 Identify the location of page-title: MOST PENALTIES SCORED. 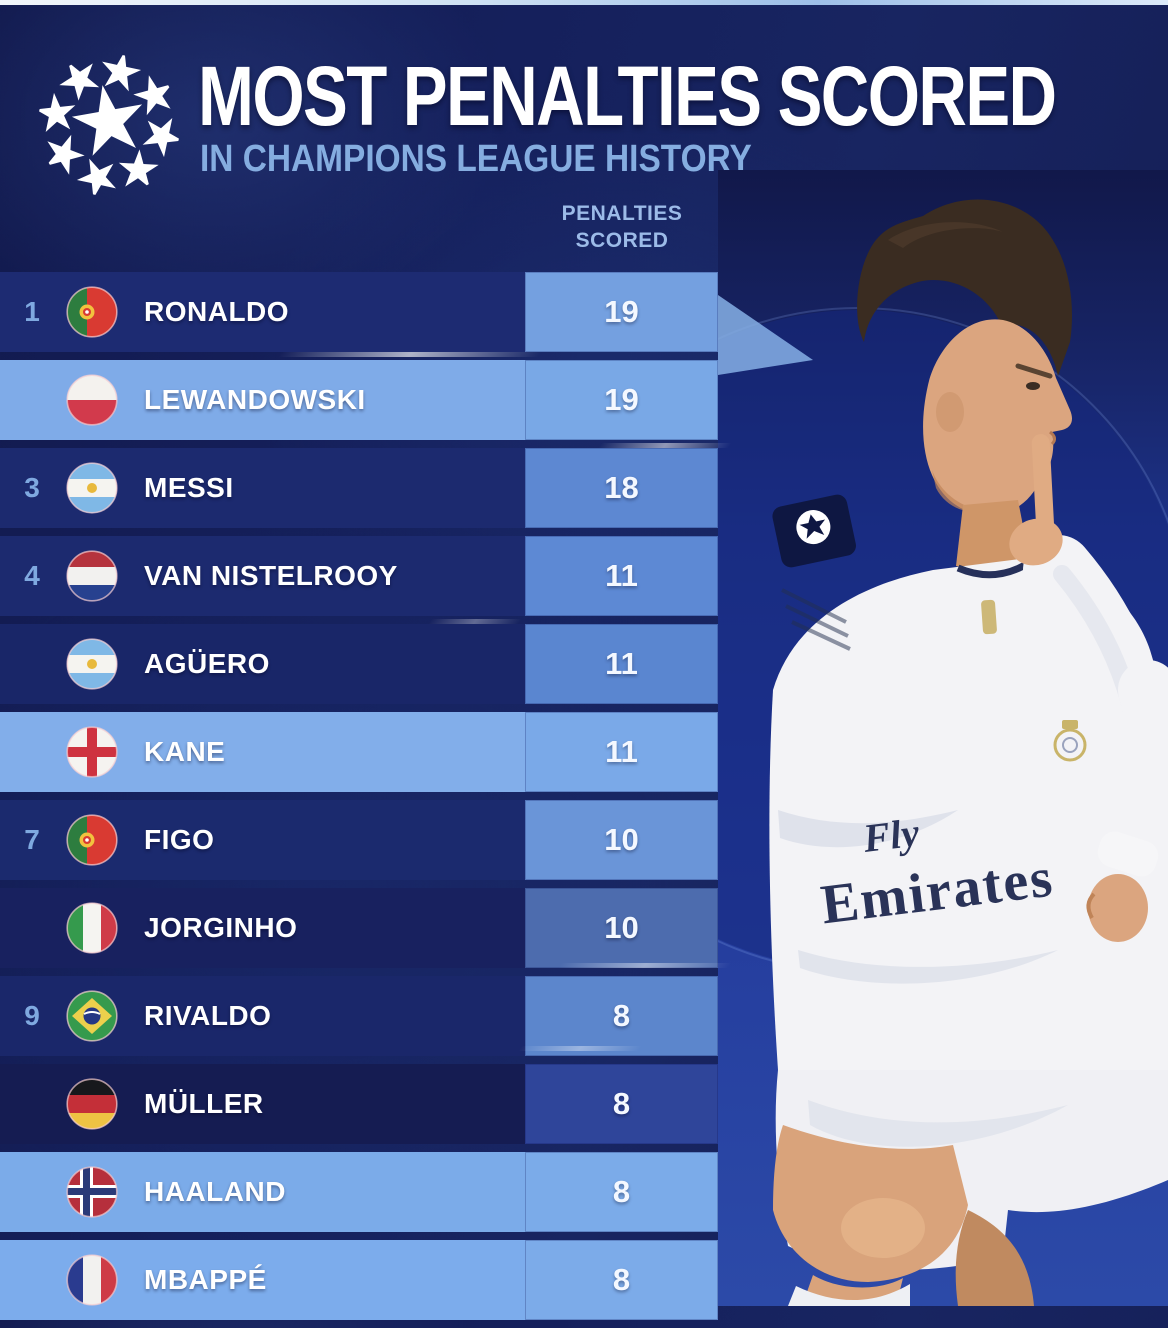
(627, 96).